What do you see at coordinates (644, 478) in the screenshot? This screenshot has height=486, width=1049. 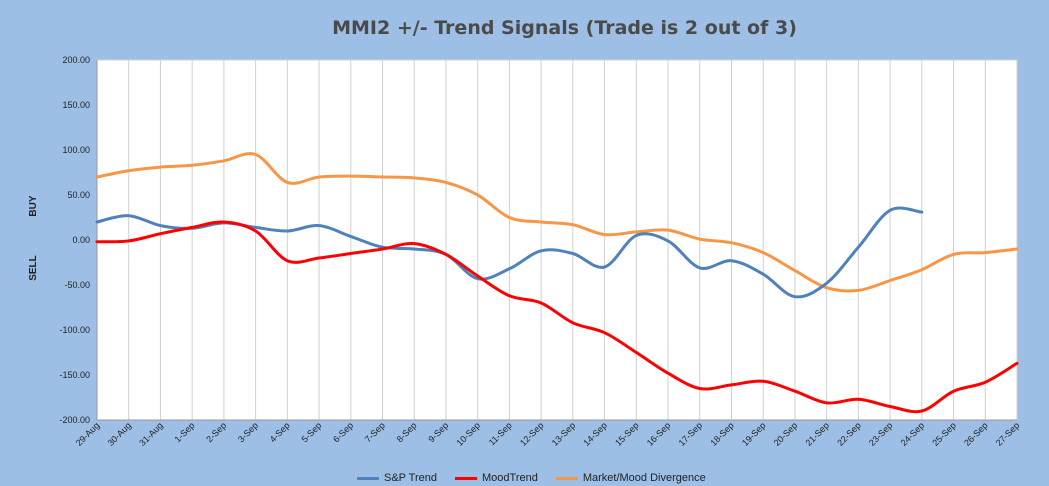 I see `legend-label-divergence: Market/Mood Divergence` at bounding box center [644, 478].